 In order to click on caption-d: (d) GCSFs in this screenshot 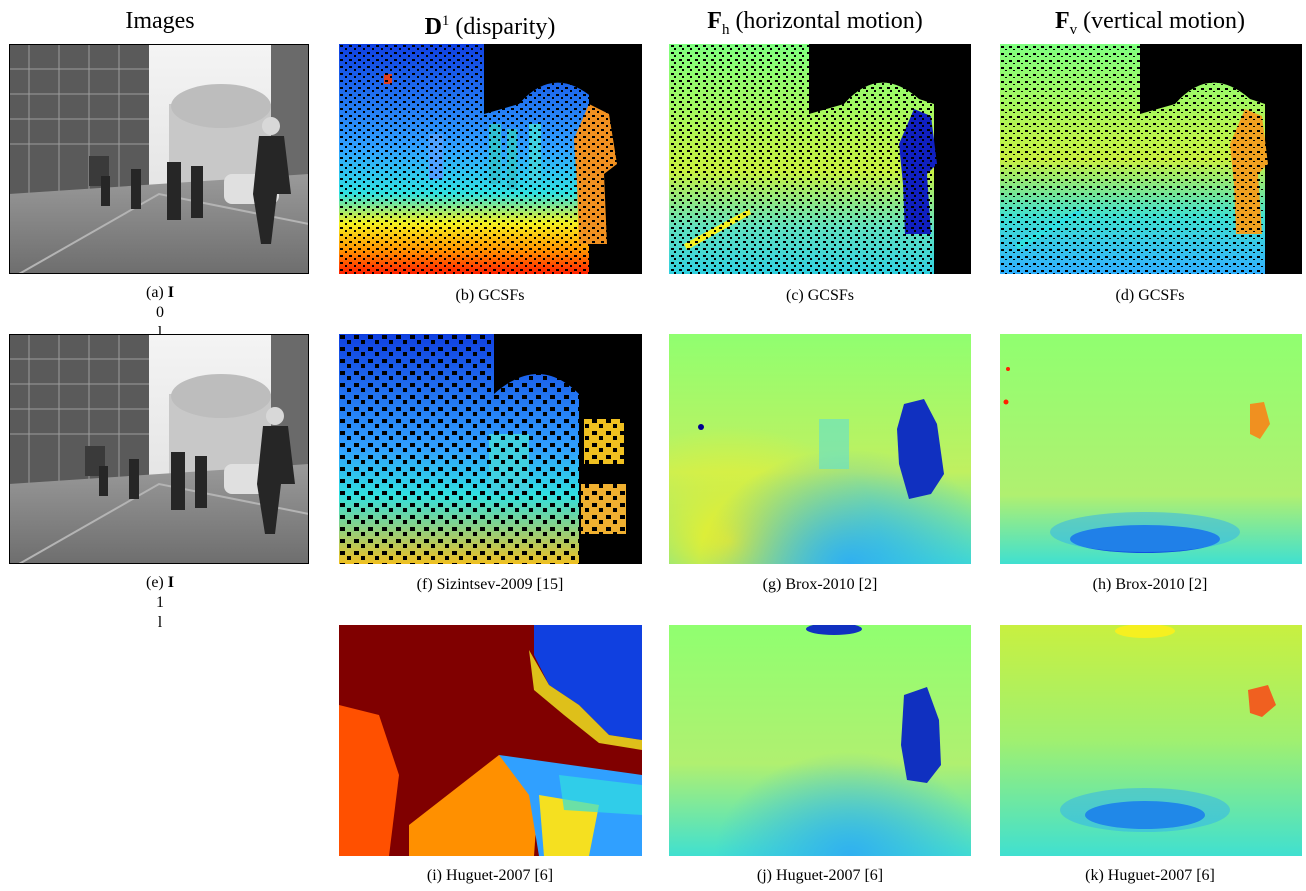, I will do `click(1150, 295)`.